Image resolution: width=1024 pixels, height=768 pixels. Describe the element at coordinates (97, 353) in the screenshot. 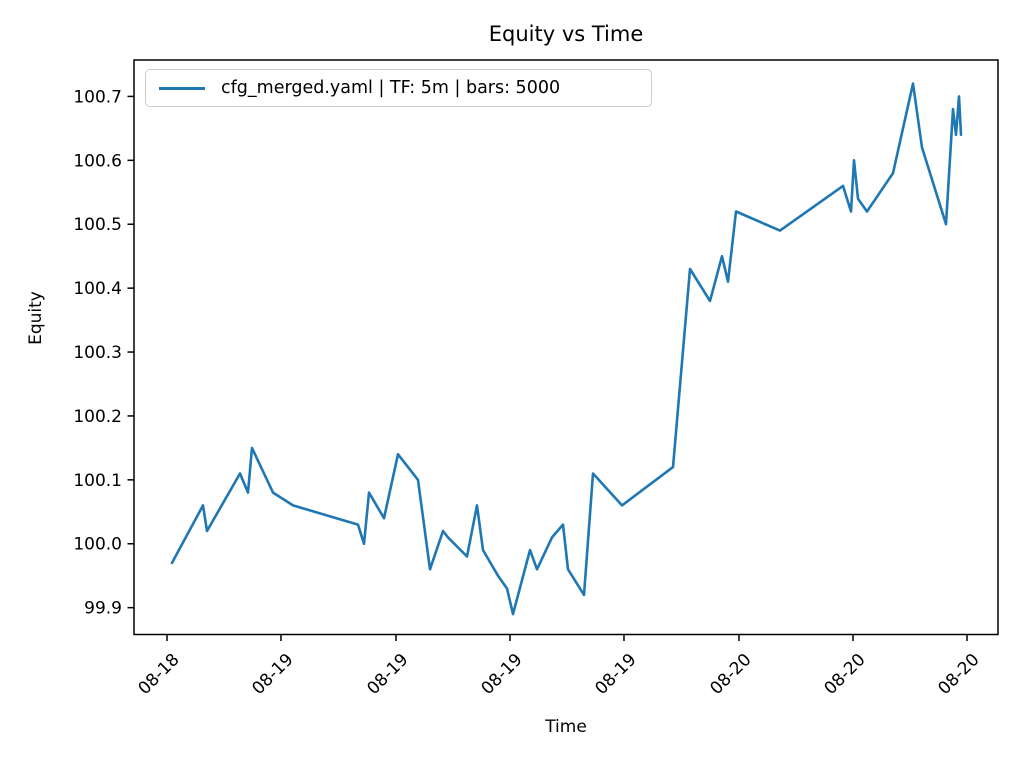

I see `svg-text: 100.3` at that location.